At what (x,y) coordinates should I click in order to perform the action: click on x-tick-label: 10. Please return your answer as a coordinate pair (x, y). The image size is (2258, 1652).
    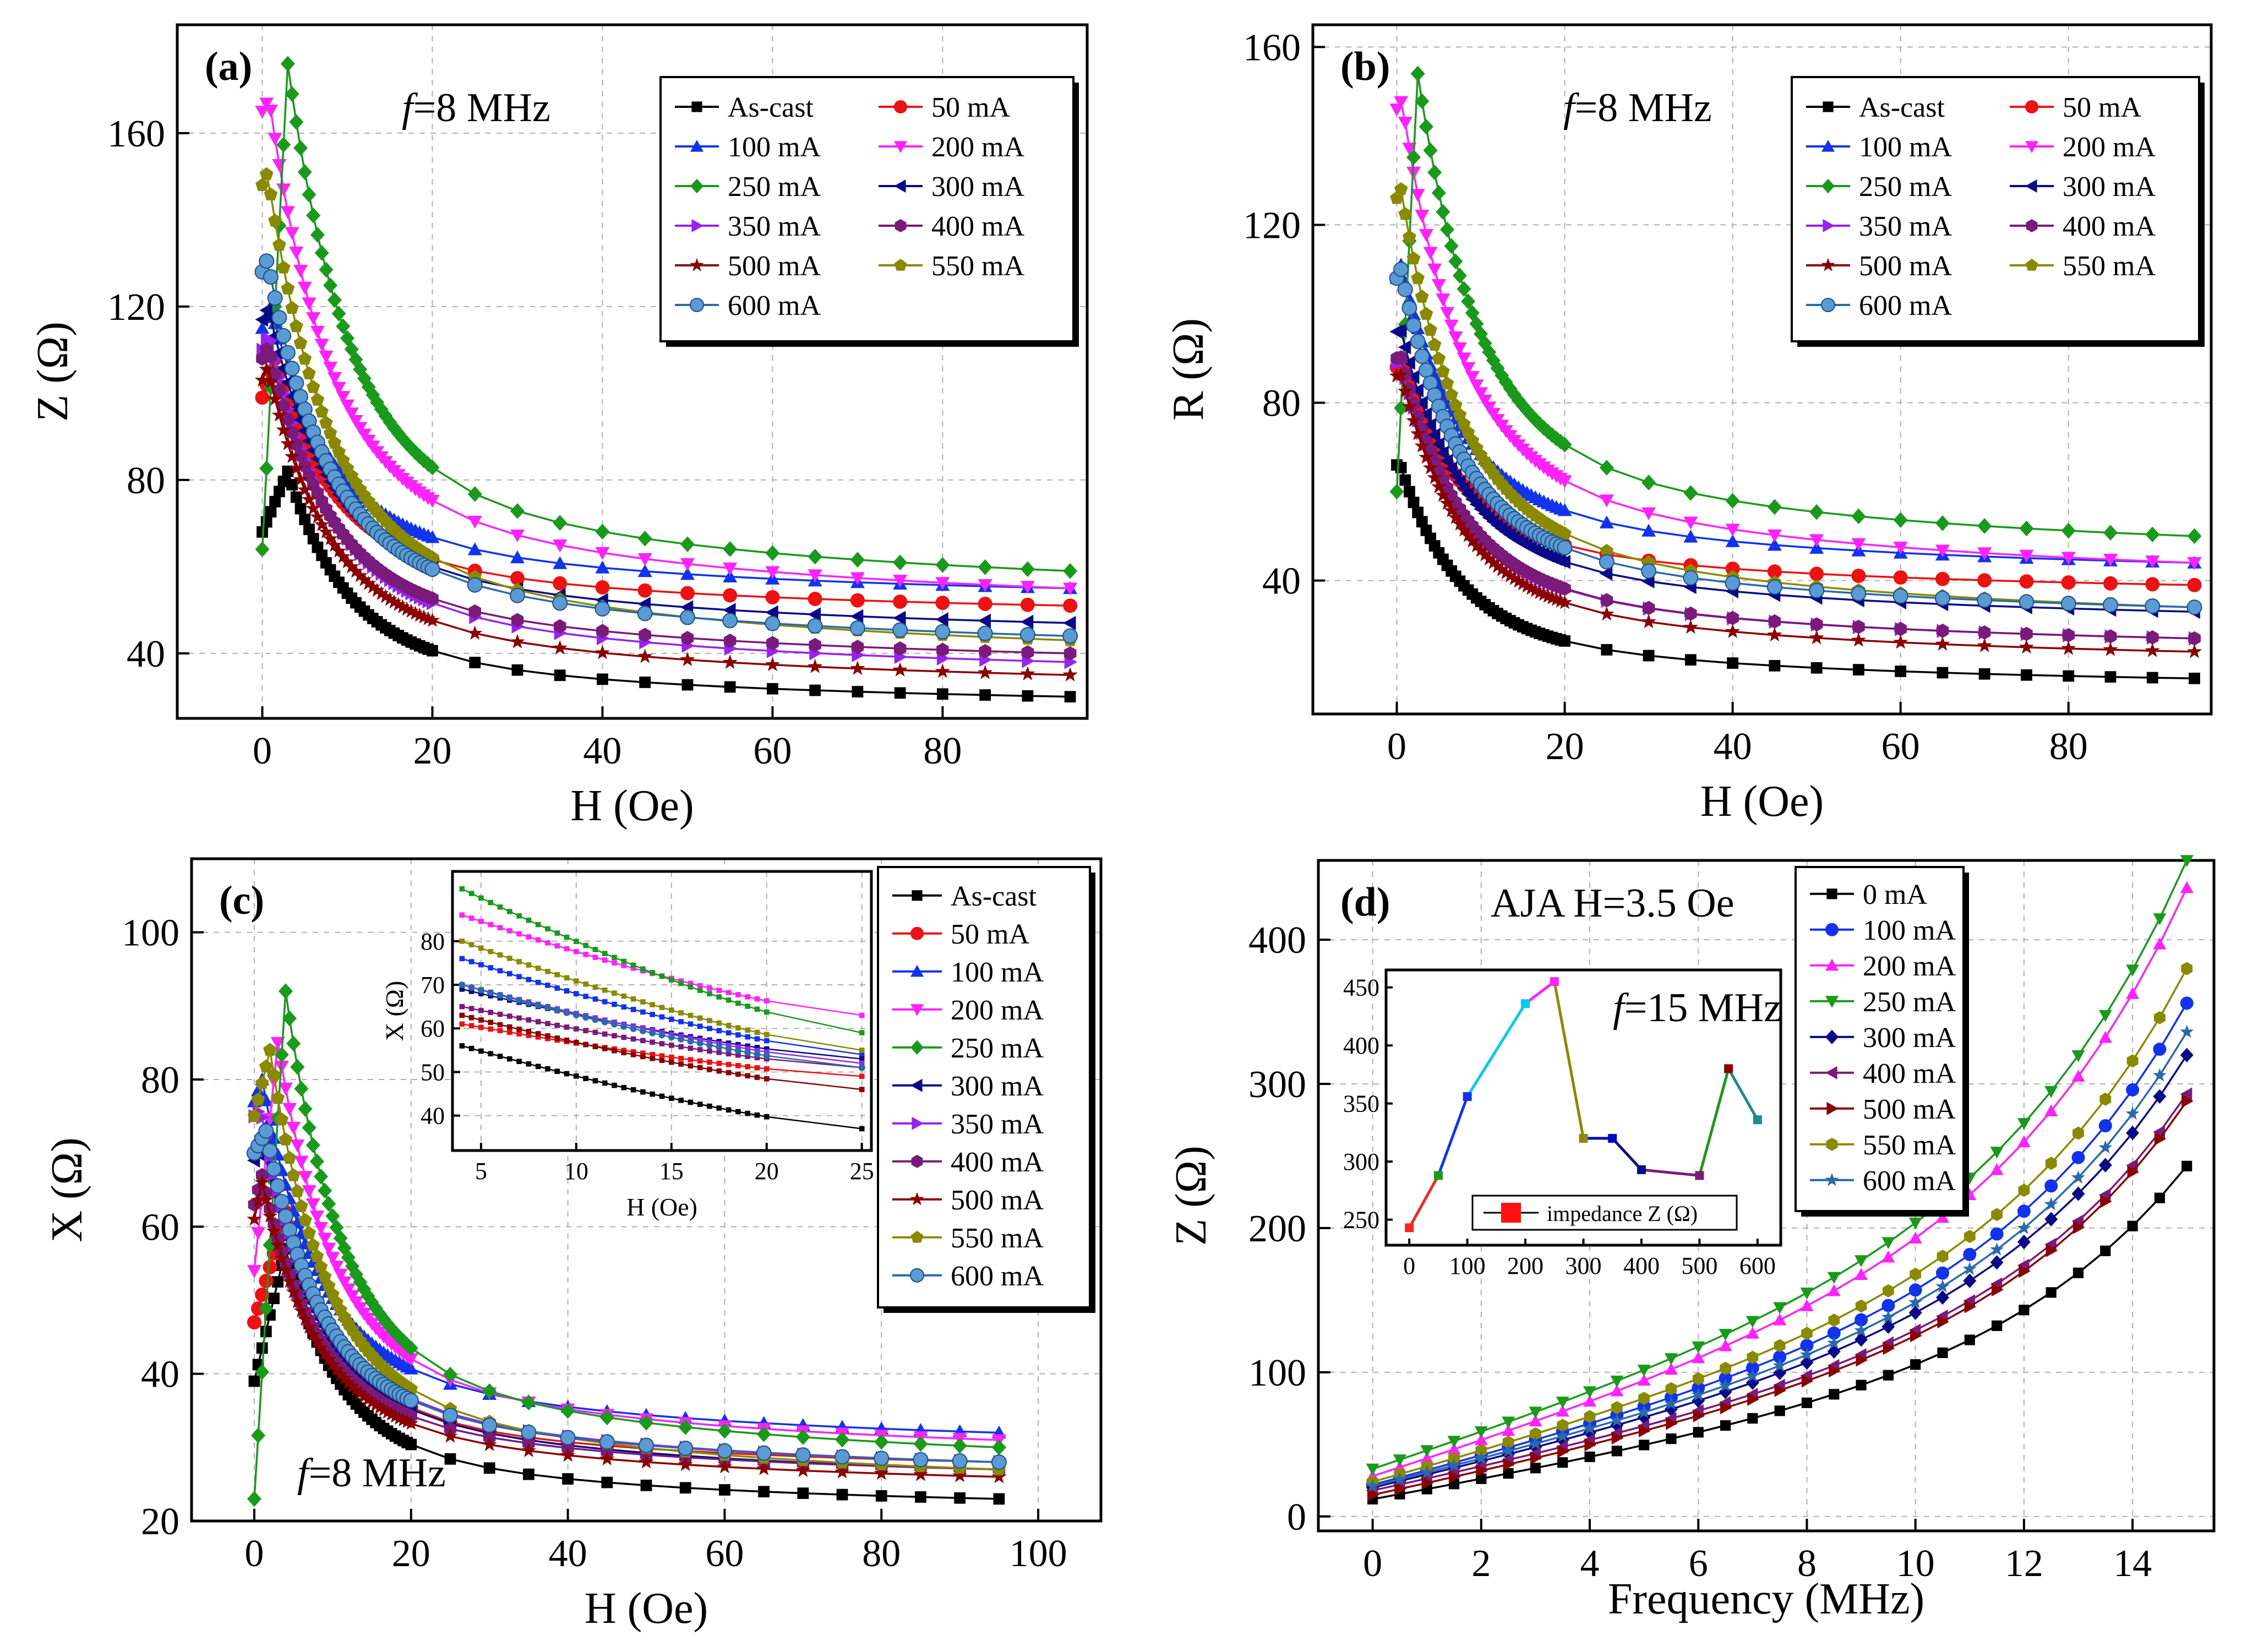
    Looking at the image, I should click on (1915, 1563).